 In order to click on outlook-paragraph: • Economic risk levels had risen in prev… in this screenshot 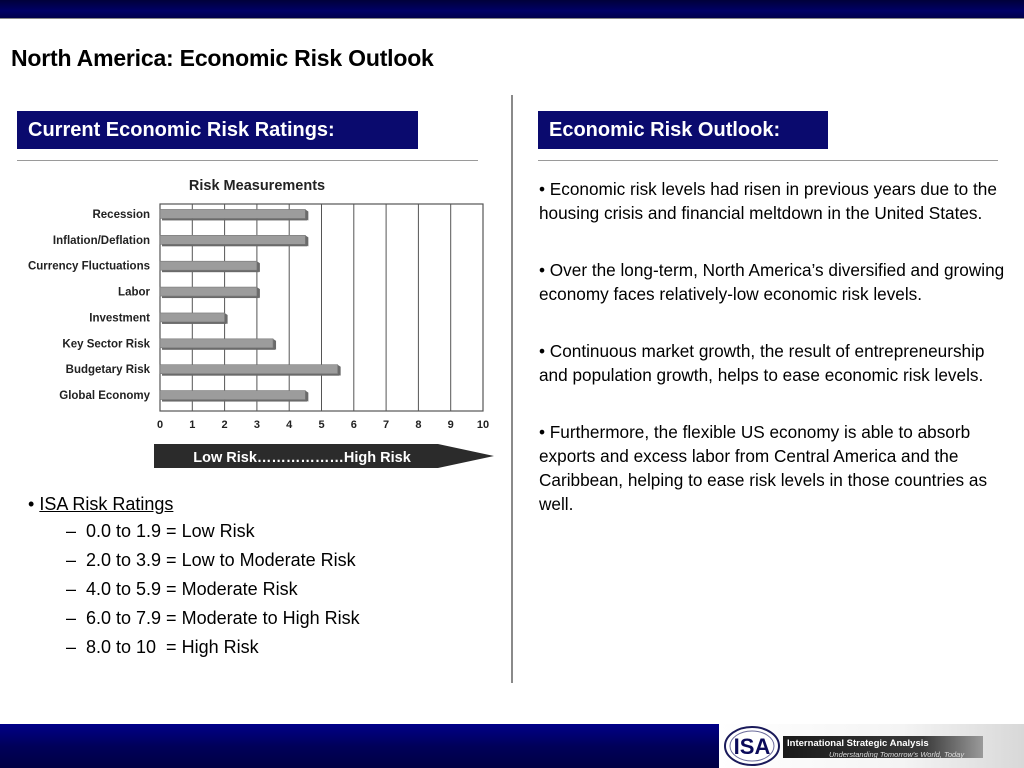, I will do `click(768, 201)`.